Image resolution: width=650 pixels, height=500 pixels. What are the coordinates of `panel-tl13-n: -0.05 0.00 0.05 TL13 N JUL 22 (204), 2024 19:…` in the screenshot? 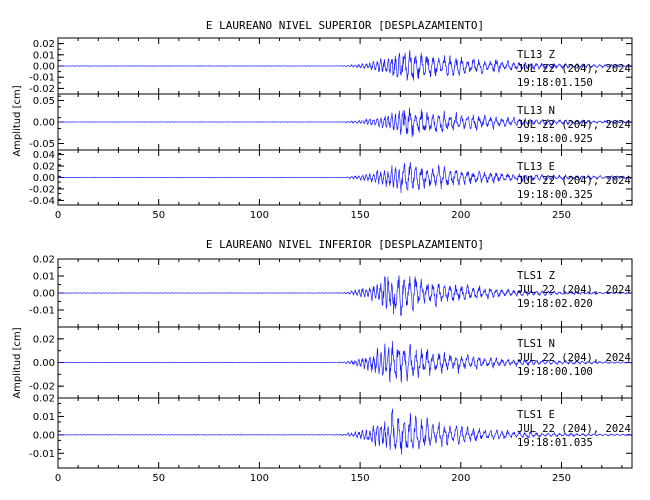 It's located at (331, 122).